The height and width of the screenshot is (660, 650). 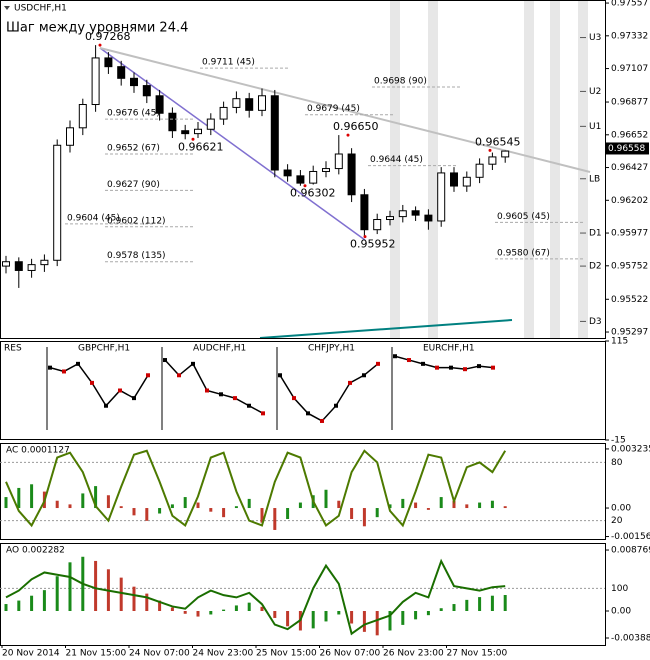 I want to click on panel-title: RES, so click(x=13, y=349).